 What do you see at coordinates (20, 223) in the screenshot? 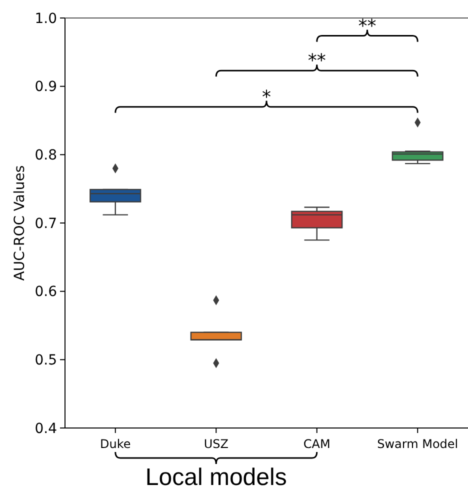
I see `y-axis-title: AUC-ROC Values` at bounding box center [20, 223].